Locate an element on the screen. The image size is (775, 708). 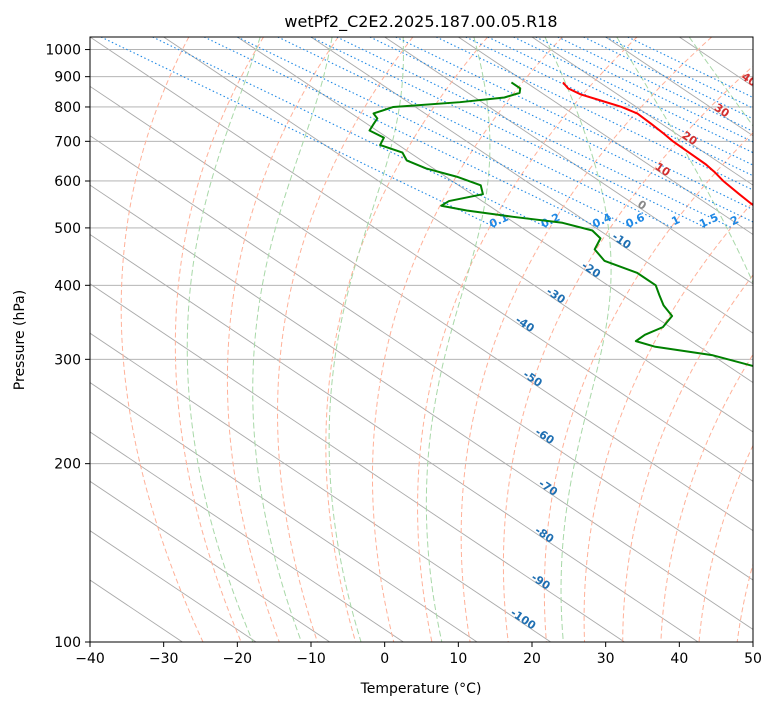
x-axis-label: Temperature (°C) is located at coordinates (421, 689).